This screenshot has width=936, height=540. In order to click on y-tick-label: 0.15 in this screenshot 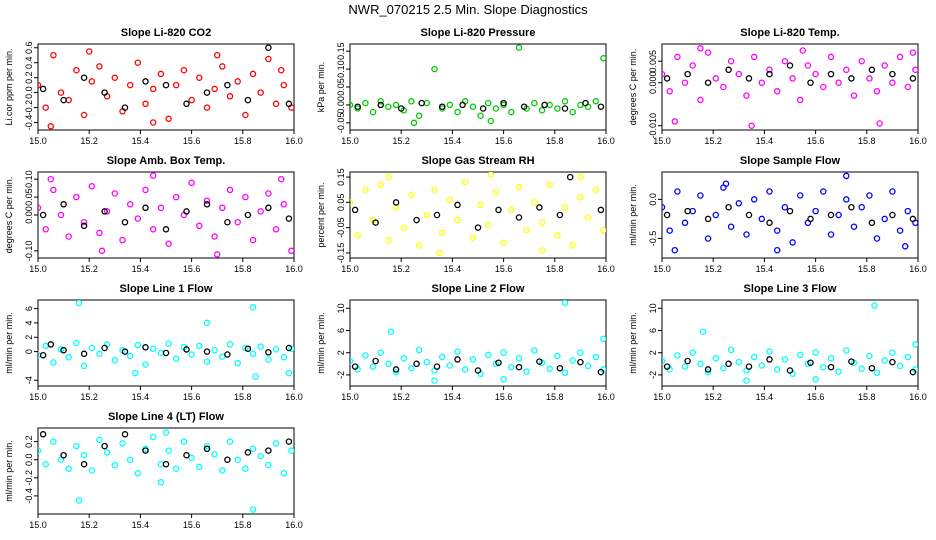, I will do `click(341, 177)`.